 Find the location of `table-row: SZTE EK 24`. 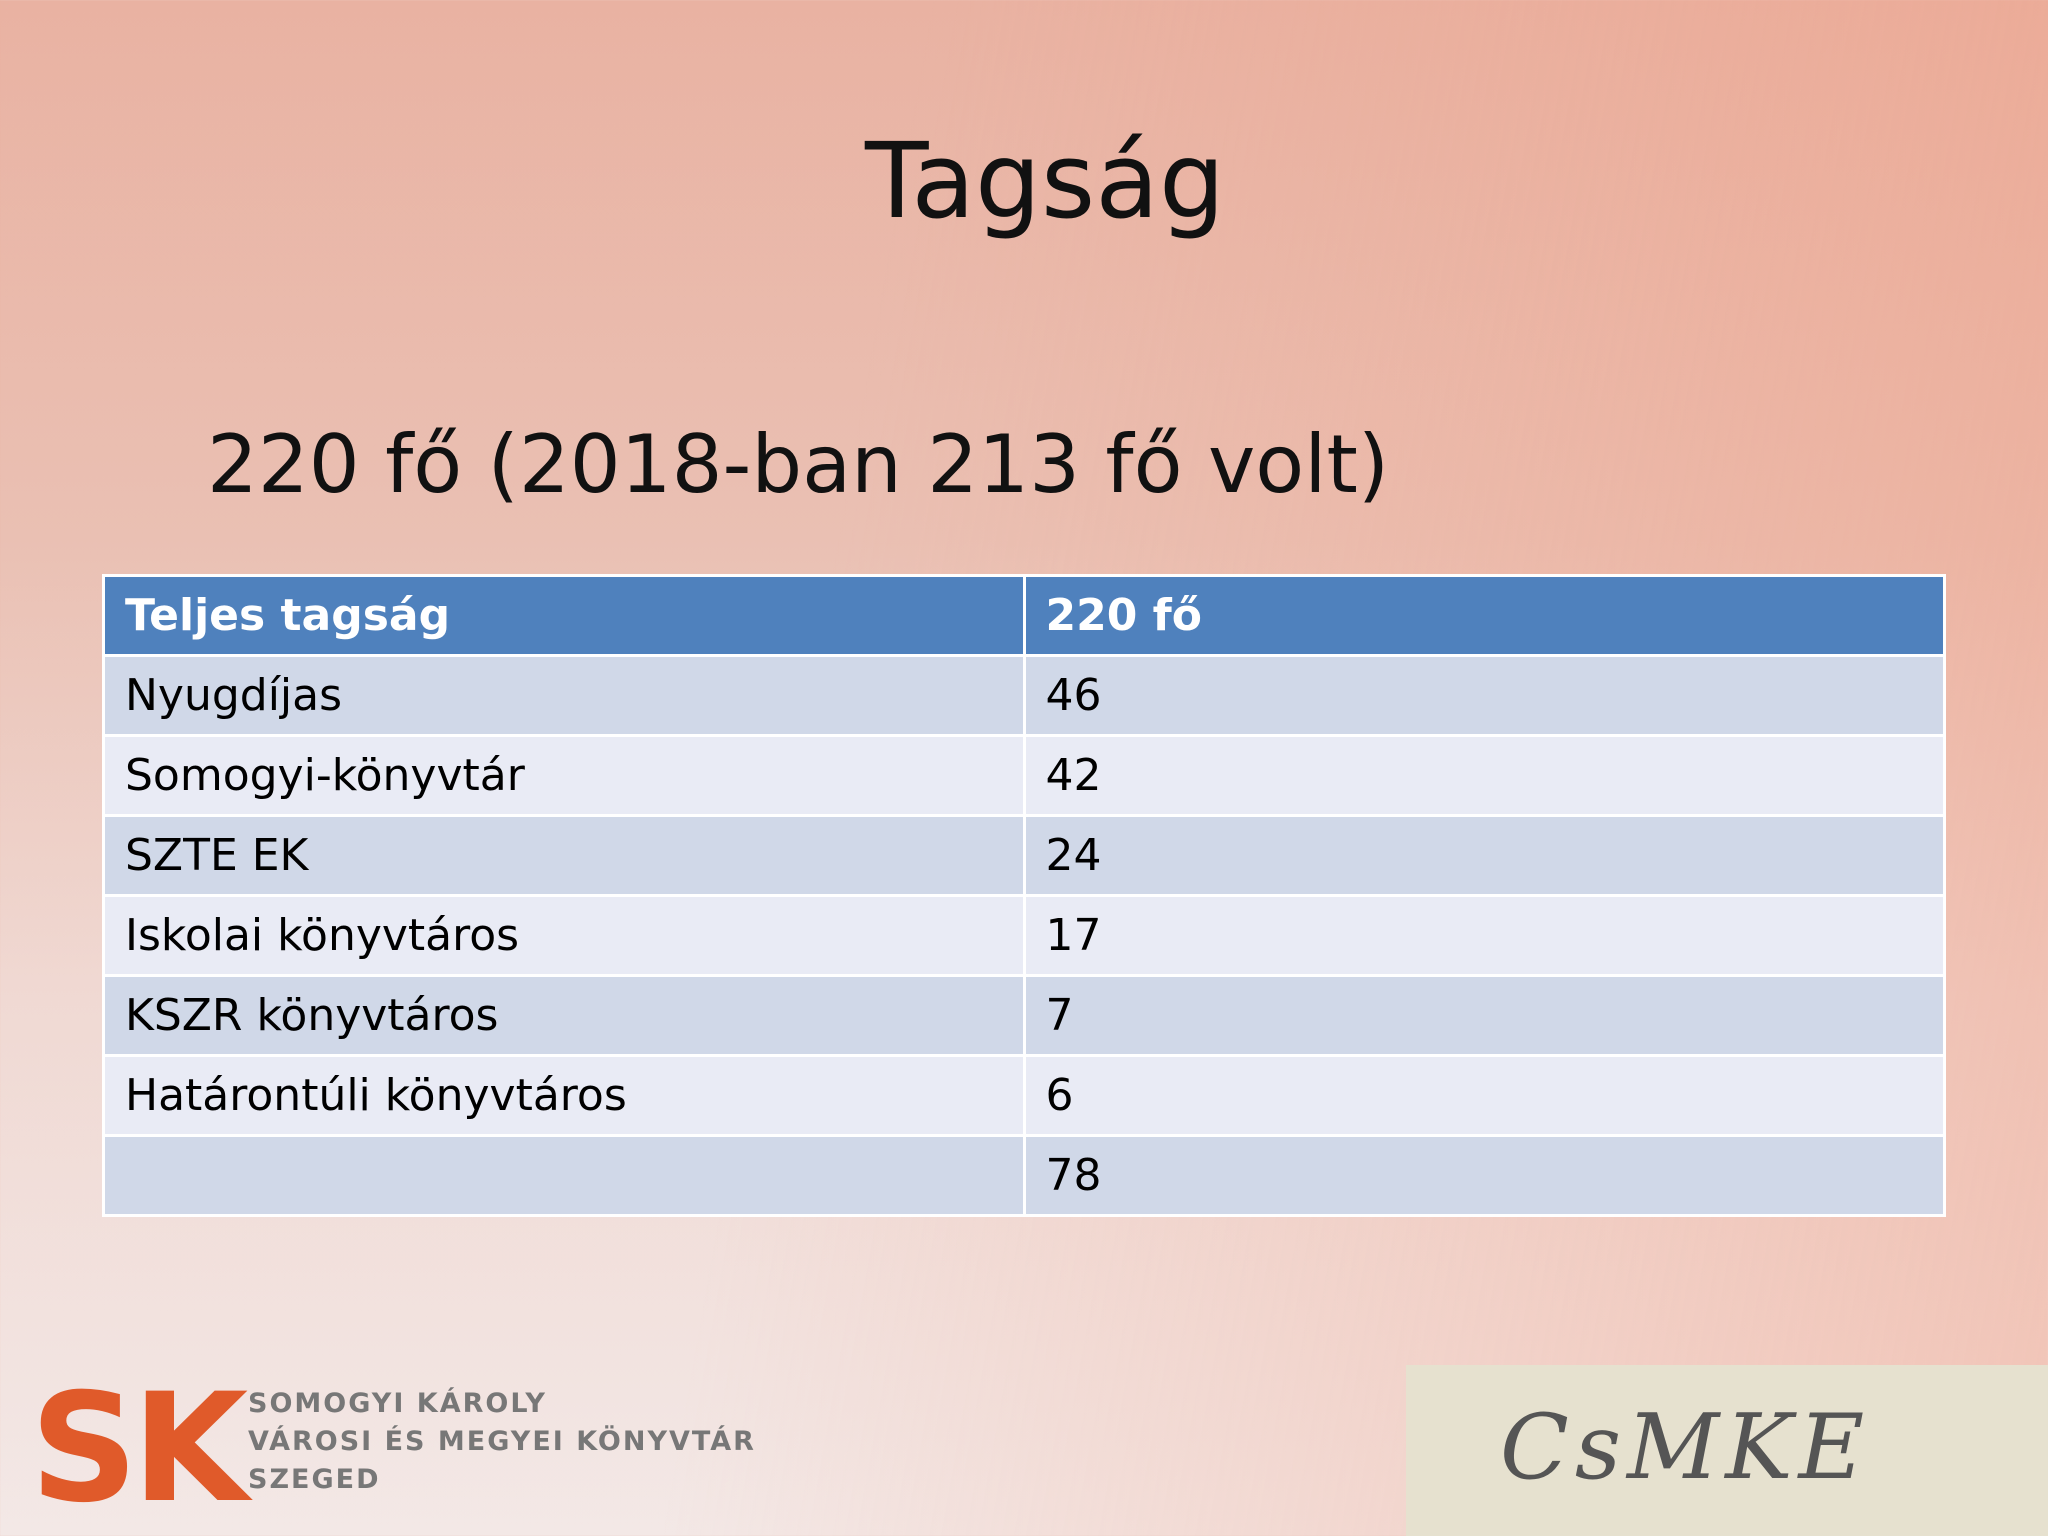

table-row: SZTE EK 24 is located at coordinates (1024, 855).